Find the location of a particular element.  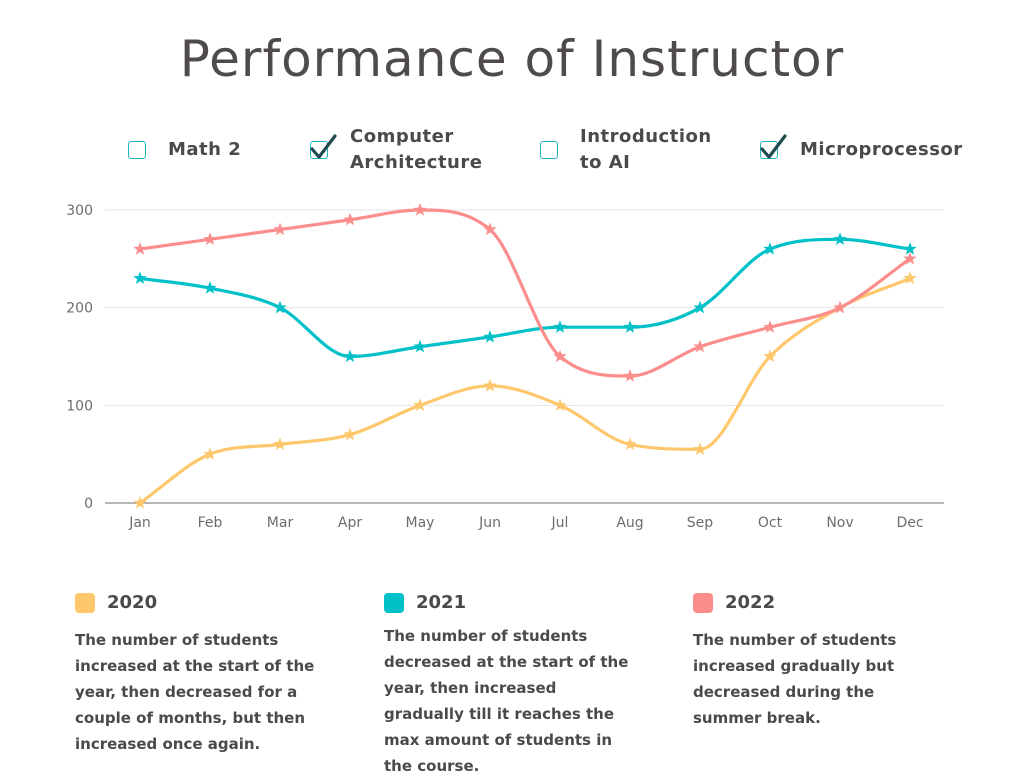

x-tick-label: Mar is located at coordinates (280, 523).